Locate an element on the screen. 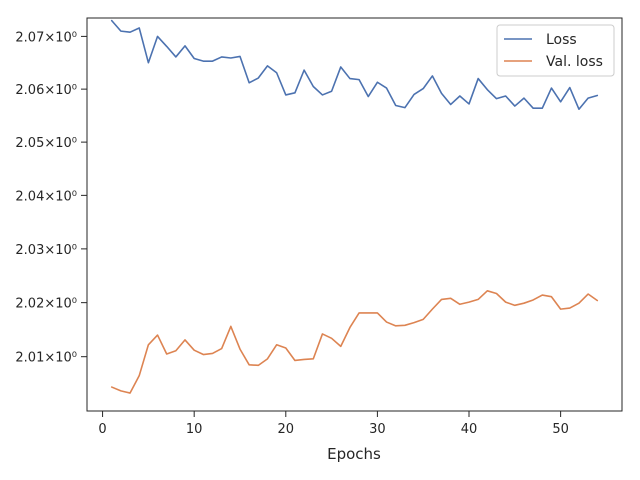 The height and width of the screenshot is (480, 640). legend-label: Loss is located at coordinates (561, 40).